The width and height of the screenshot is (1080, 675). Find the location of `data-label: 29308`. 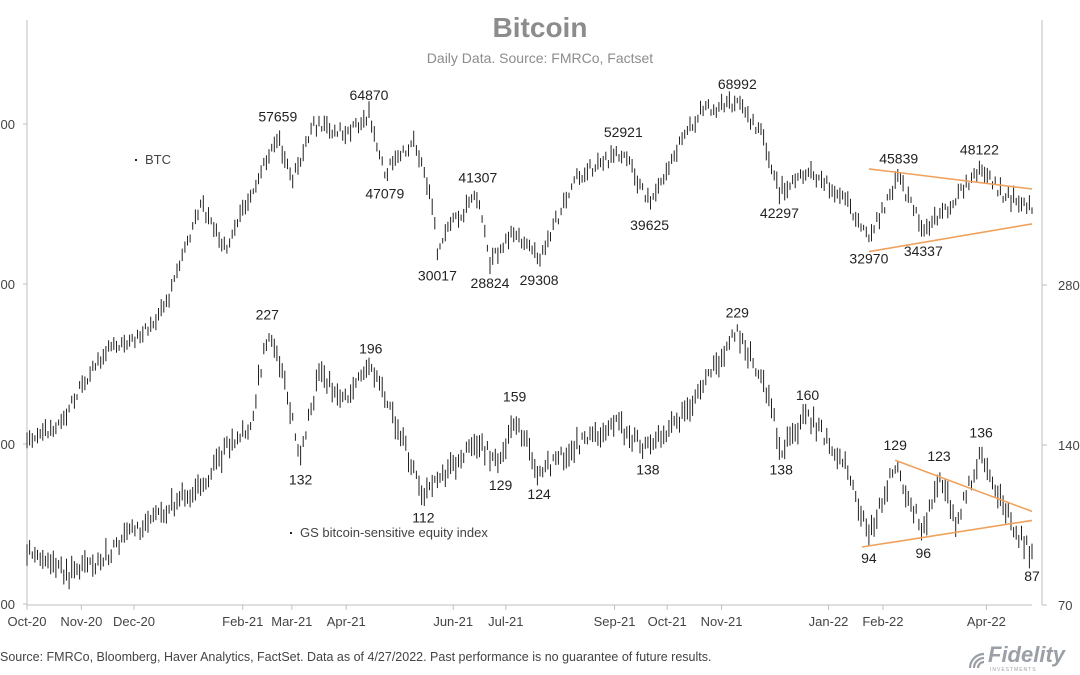

data-label: 29308 is located at coordinates (539, 280).